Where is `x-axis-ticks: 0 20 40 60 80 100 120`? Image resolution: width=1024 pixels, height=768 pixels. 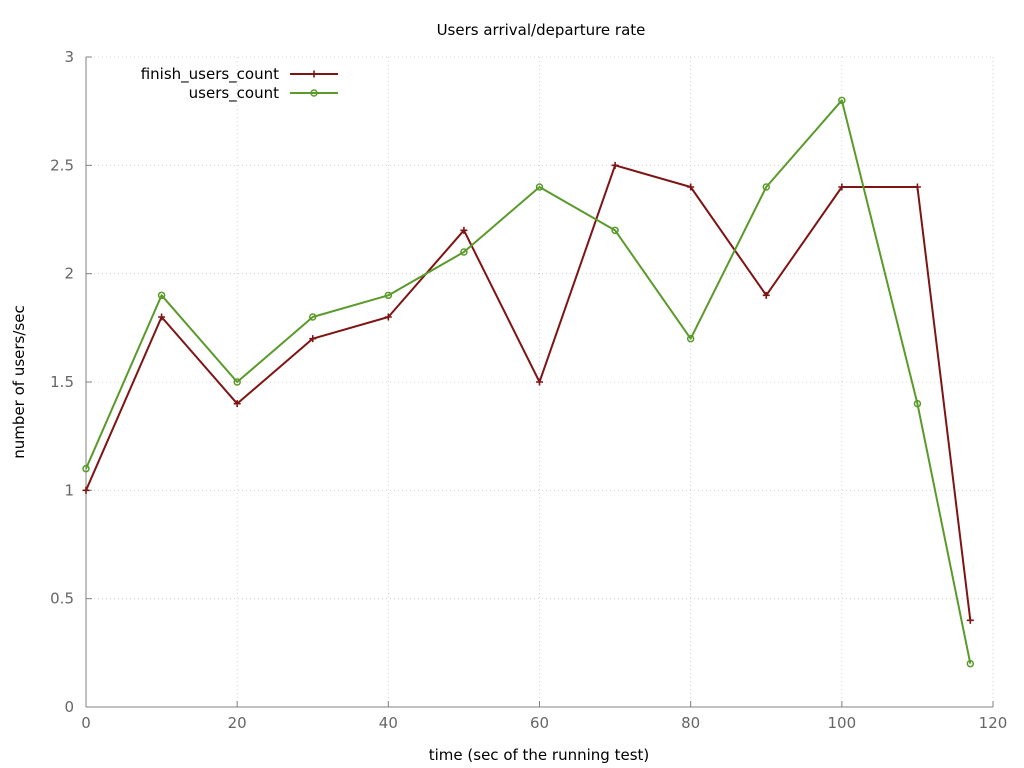 x-axis-ticks: 0 20 40 60 80 100 120 is located at coordinates (544, 716).